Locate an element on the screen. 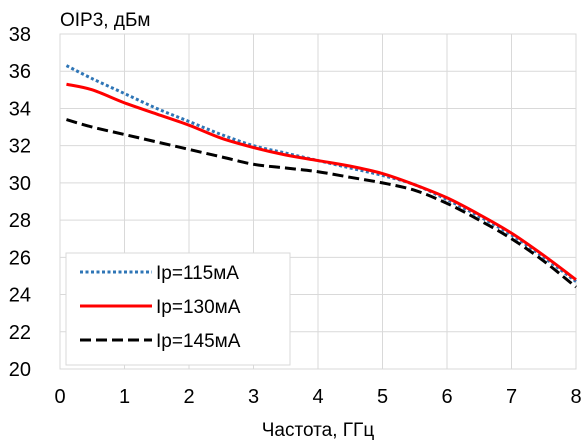  legend-label-2: Ip=130мА is located at coordinates (198, 307).